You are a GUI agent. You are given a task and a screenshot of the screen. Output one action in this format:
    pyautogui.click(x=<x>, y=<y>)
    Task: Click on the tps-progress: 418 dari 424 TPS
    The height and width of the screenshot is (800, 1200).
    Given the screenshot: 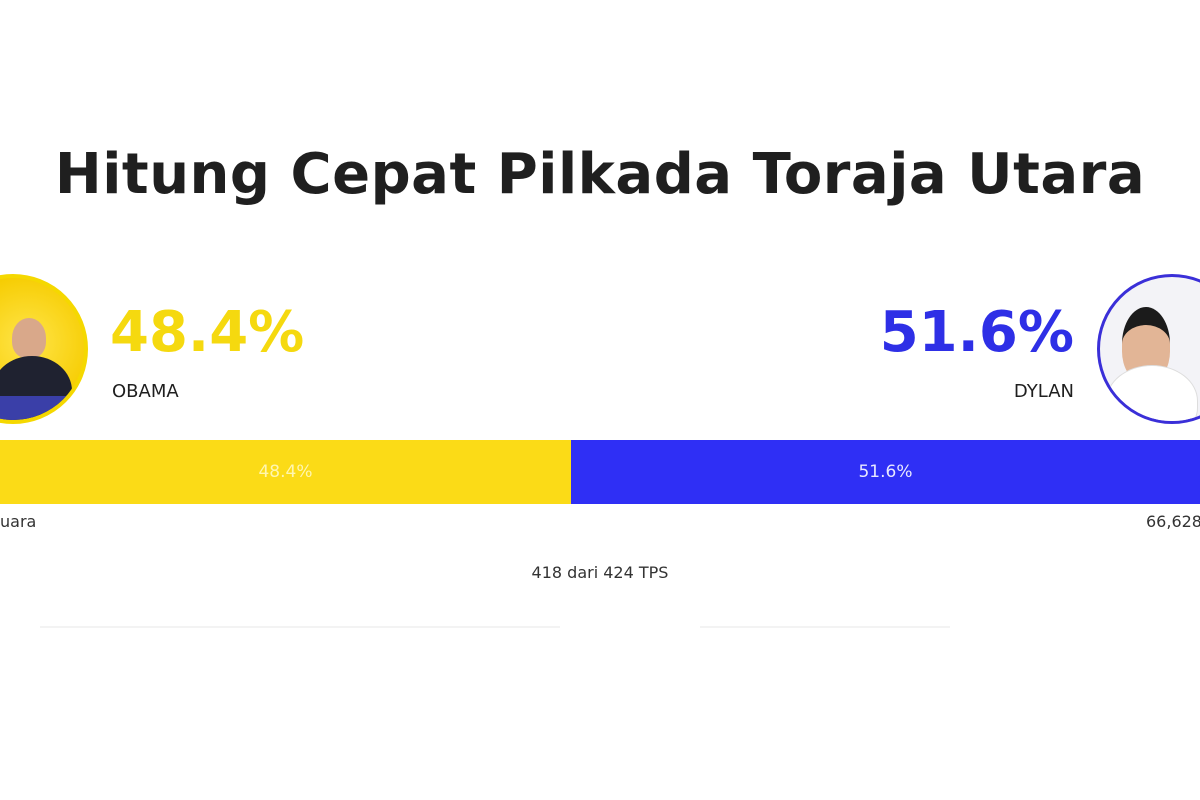 What is the action you would take?
    pyautogui.click(x=600, y=572)
    